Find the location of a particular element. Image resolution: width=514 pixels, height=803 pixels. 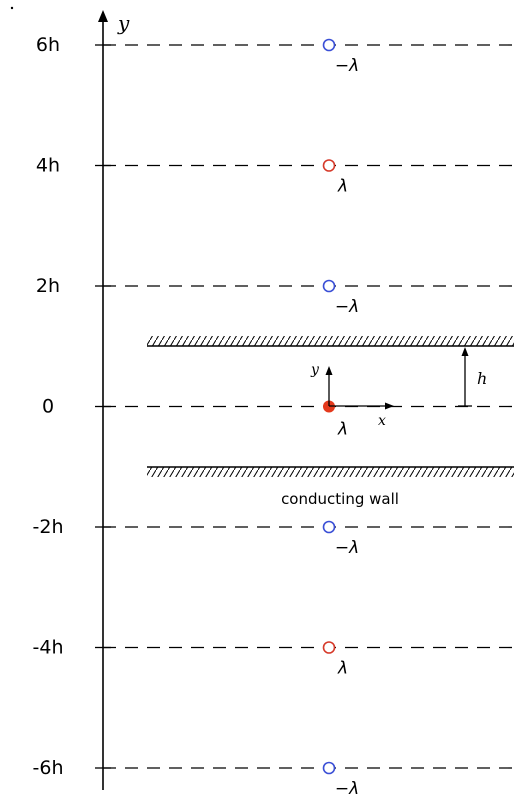

level-label: -6h is located at coordinates (48, 768).